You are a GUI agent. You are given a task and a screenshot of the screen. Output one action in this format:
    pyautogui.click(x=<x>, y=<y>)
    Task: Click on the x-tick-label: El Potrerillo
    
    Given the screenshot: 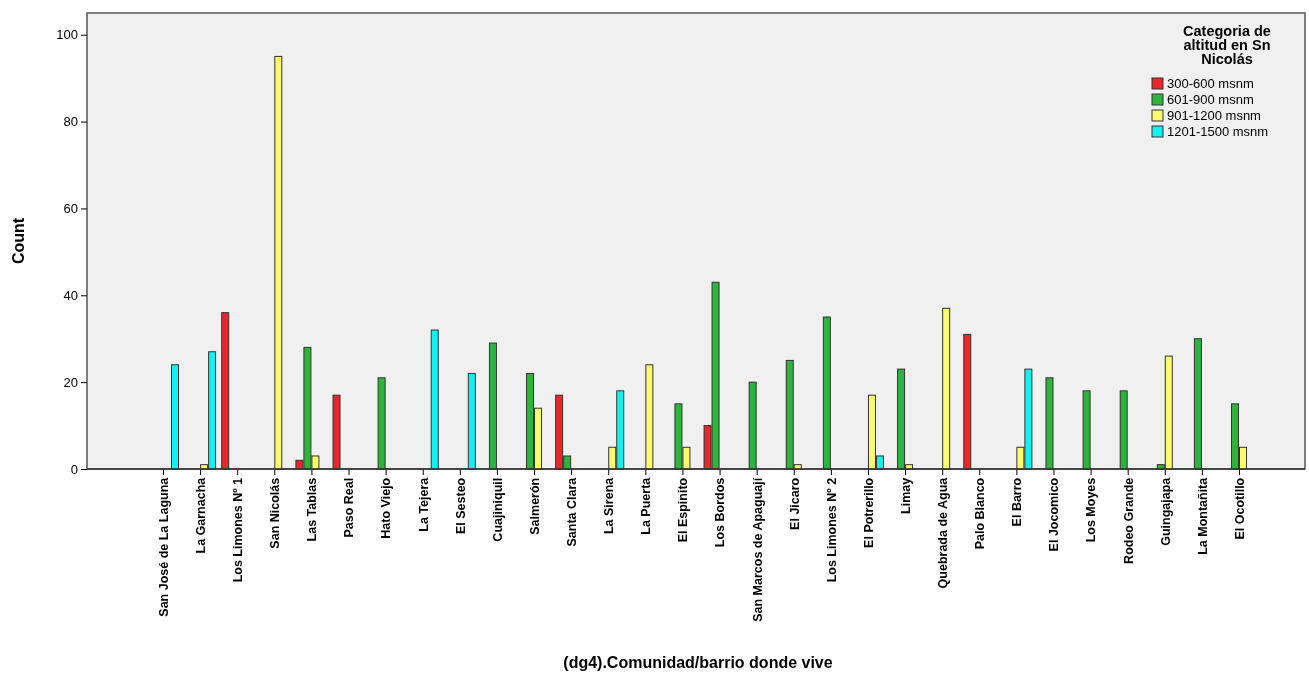 What is the action you would take?
    pyautogui.click(x=868, y=512)
    